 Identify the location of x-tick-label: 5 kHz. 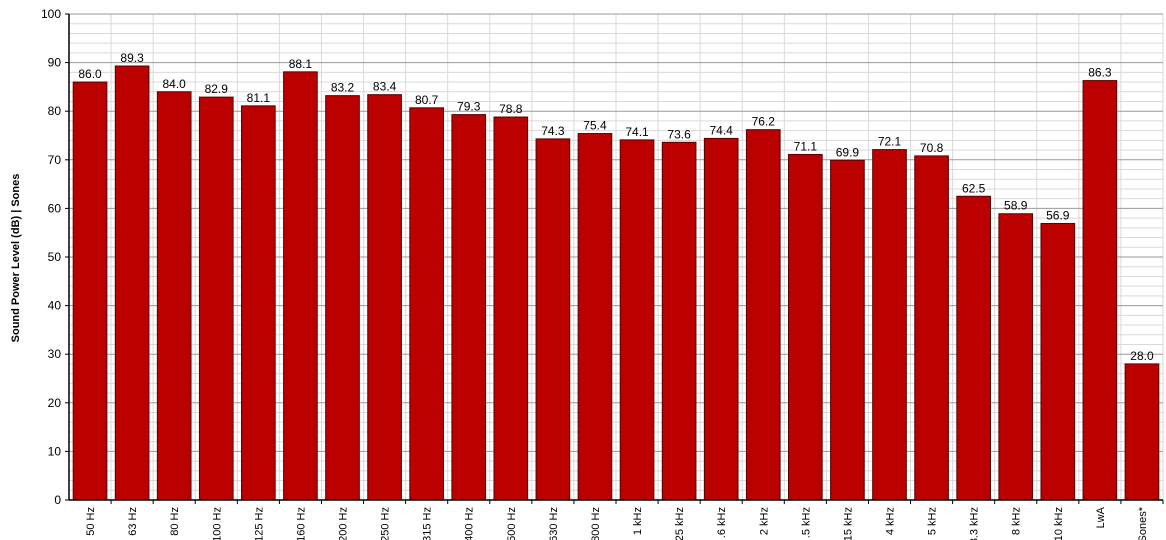
(933, 521).